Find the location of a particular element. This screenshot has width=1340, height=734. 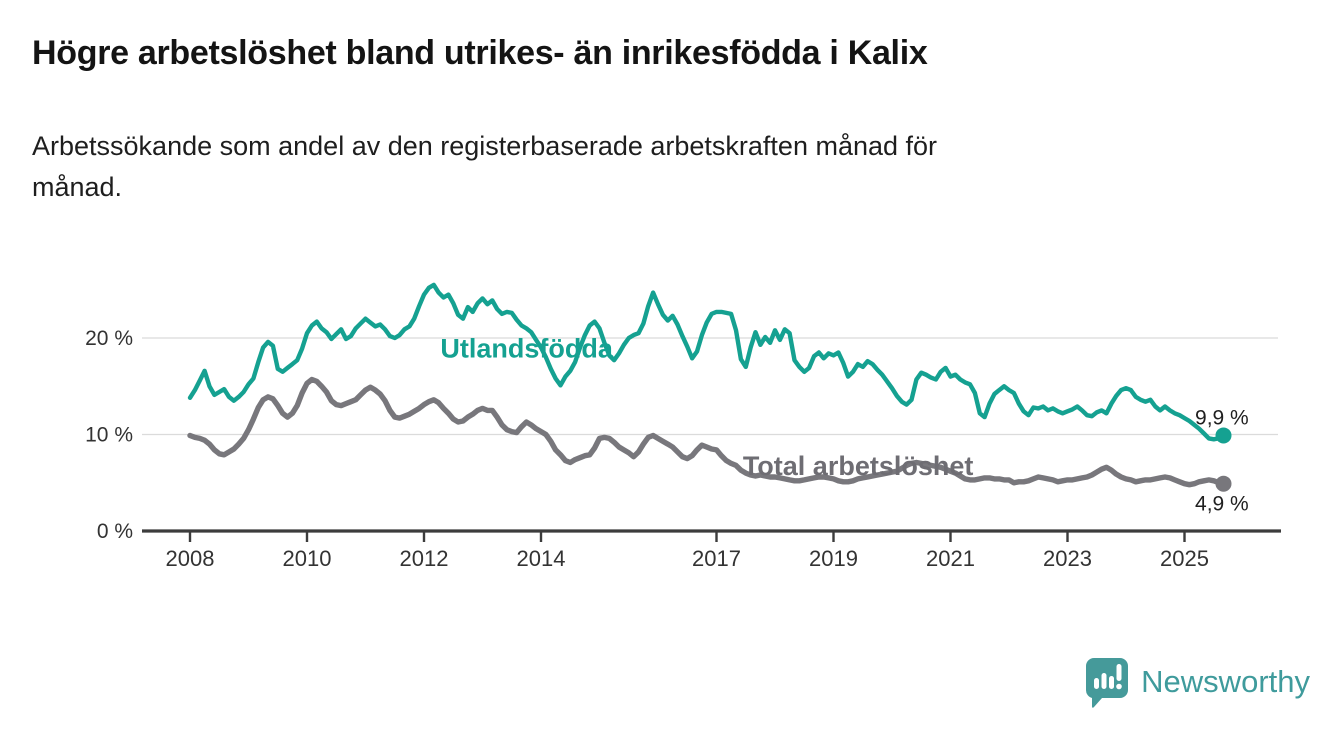

exclamation-bar is located at coordinates (1119, 672).